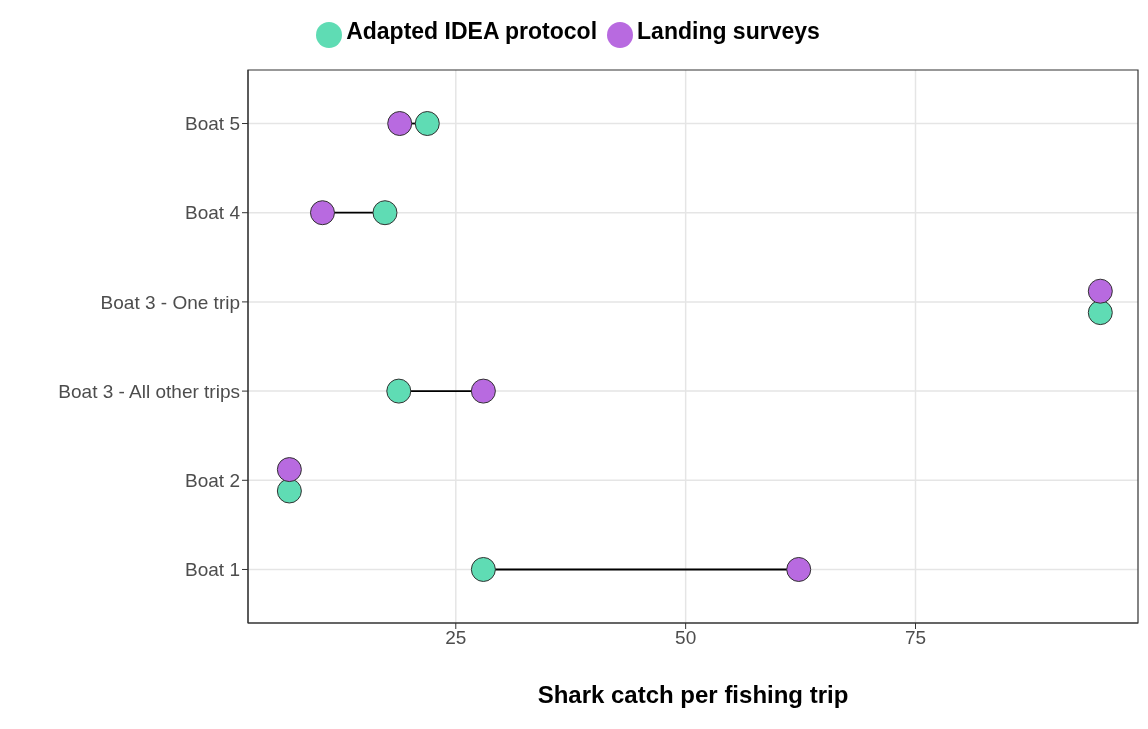 This screenshot has width=1148, height=729. I want to click on y-tick-label: Boat 4, so click(213, 213).